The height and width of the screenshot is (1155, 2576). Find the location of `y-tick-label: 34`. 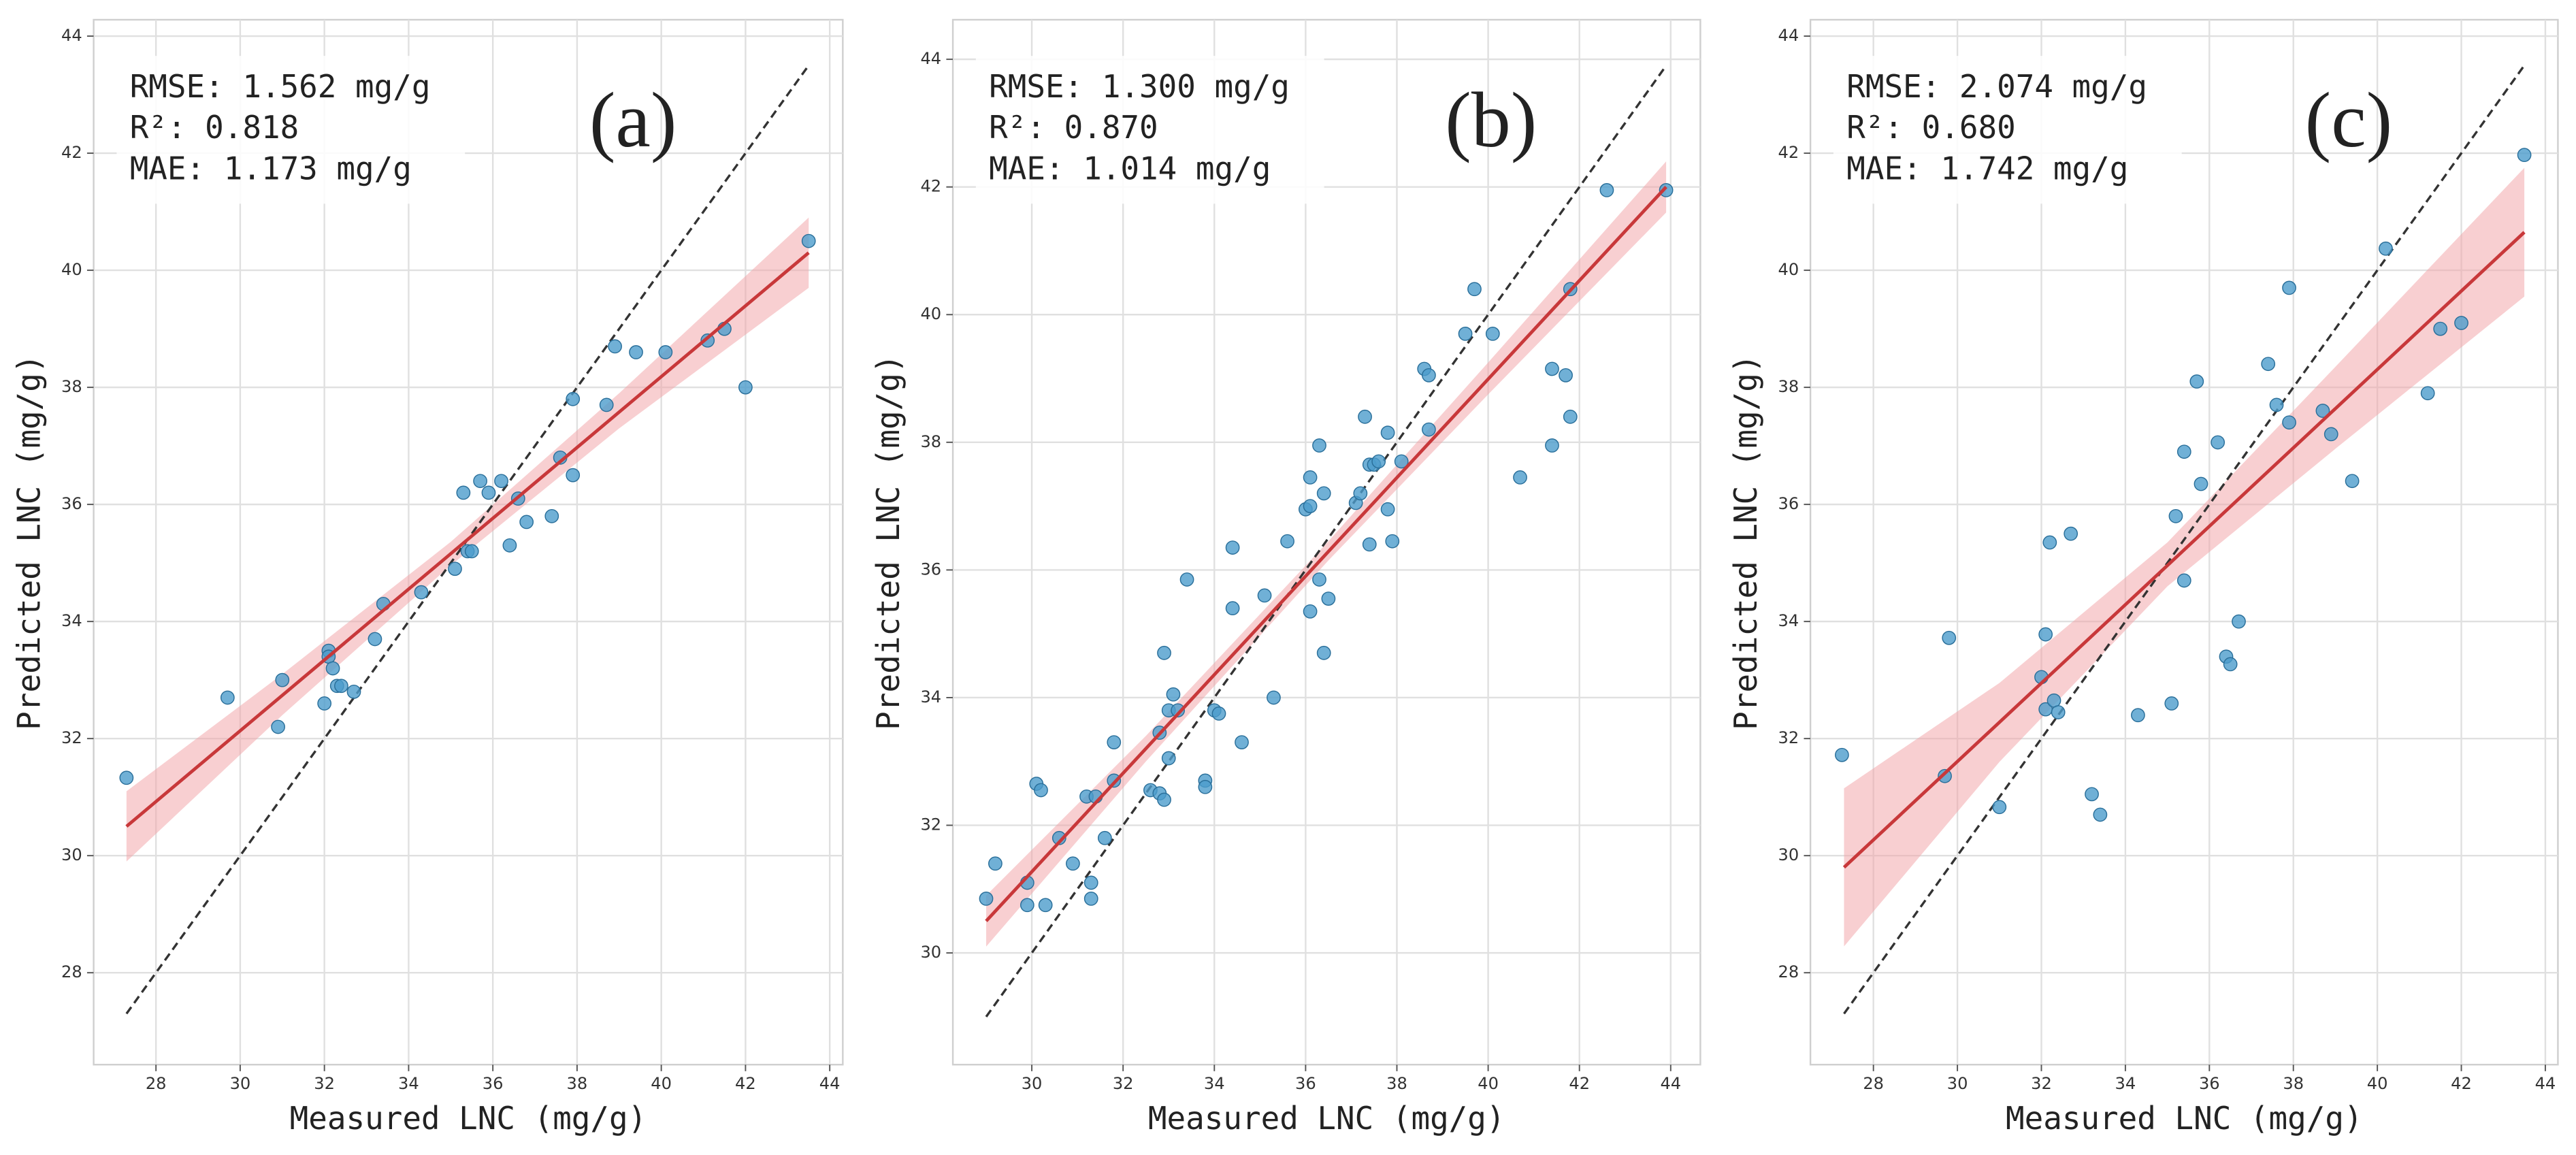

y-tick-label: 34 is located at coordinates (930, 697).